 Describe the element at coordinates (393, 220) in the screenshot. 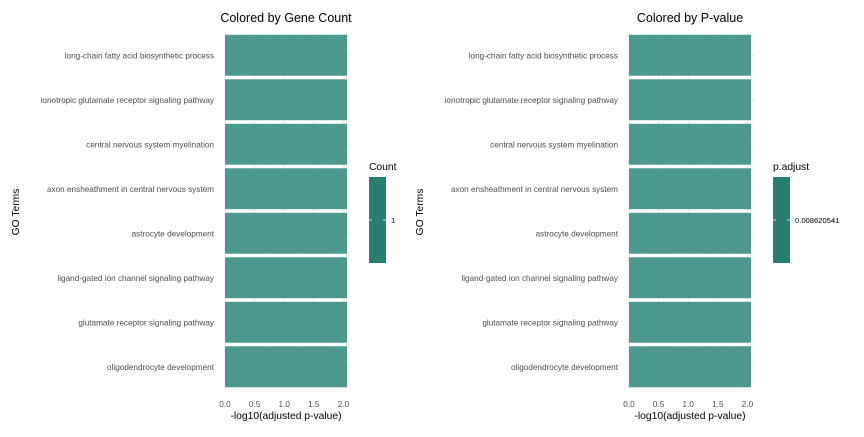

I see `legend-label: 1` at that location.